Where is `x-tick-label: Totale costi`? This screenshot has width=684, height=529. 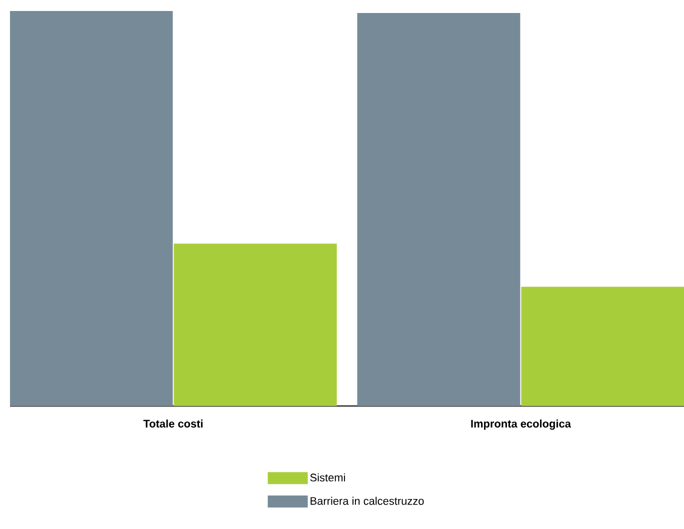
x-tick-label: Totale costi is located at coordinates (173, 424).